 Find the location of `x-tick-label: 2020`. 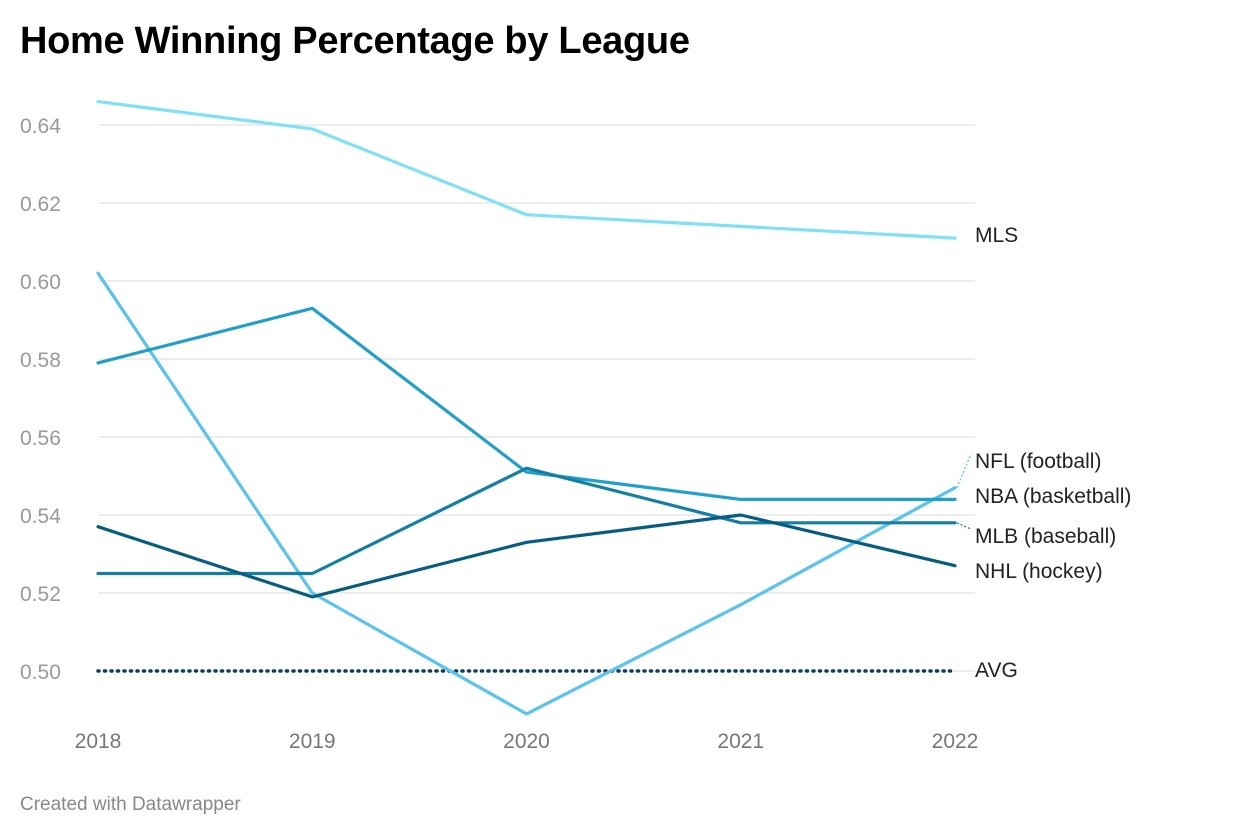

x-tick-label: 2020 is located at coordinates (526, 741).